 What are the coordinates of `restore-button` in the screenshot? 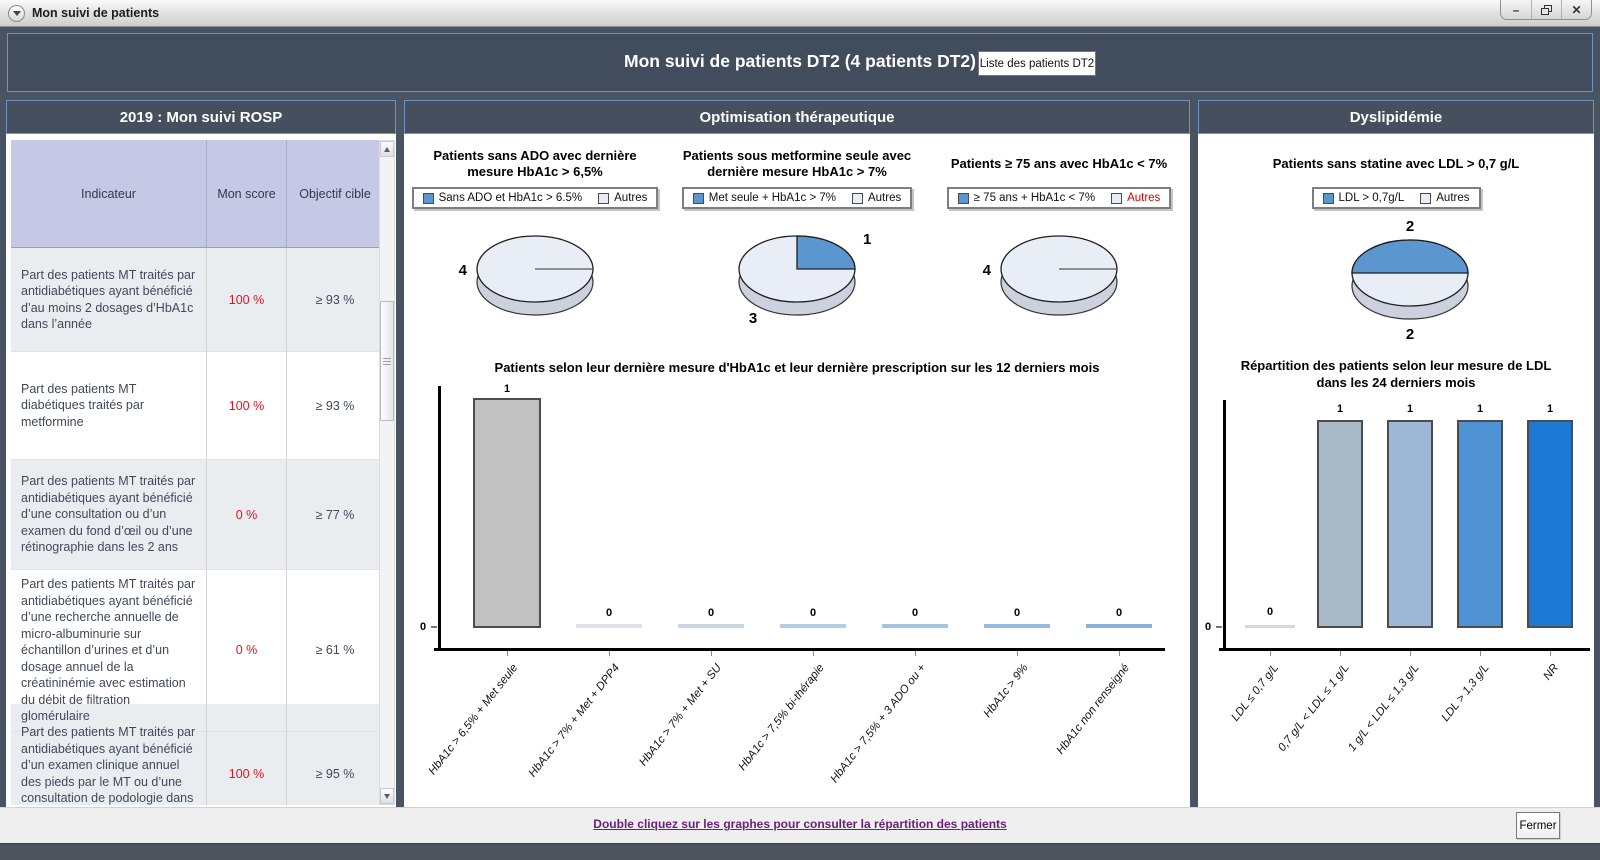 It's located at (1546, 9).